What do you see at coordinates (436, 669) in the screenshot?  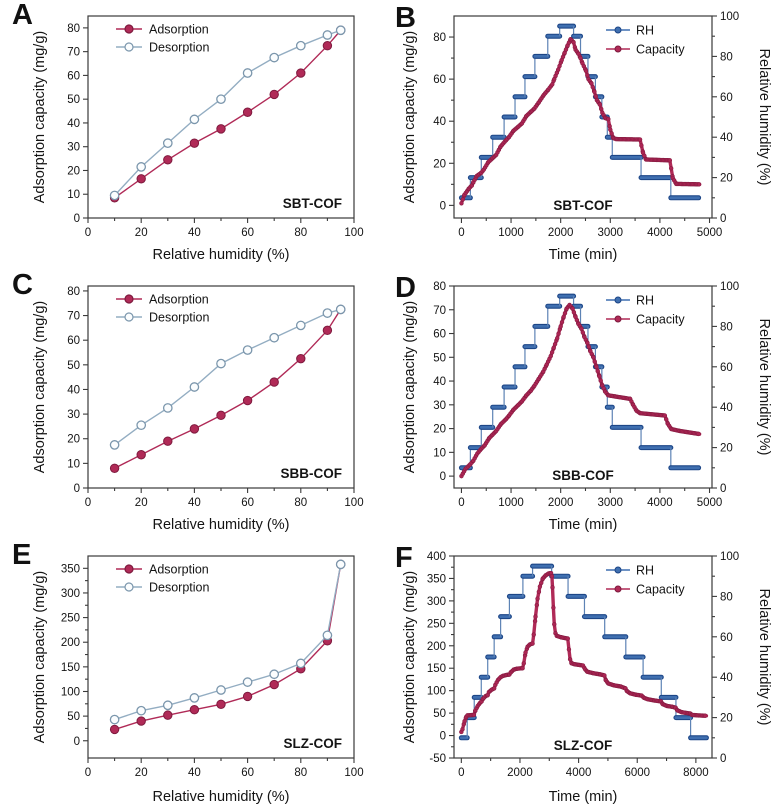 I see `svg-text: 150` at bounding box center [436, 669].